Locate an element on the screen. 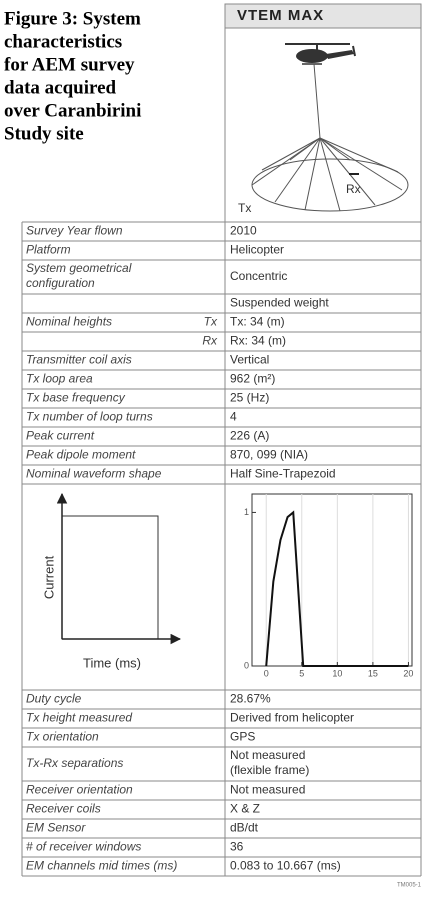  row-label: configuration is located at coordinates (60, 283).